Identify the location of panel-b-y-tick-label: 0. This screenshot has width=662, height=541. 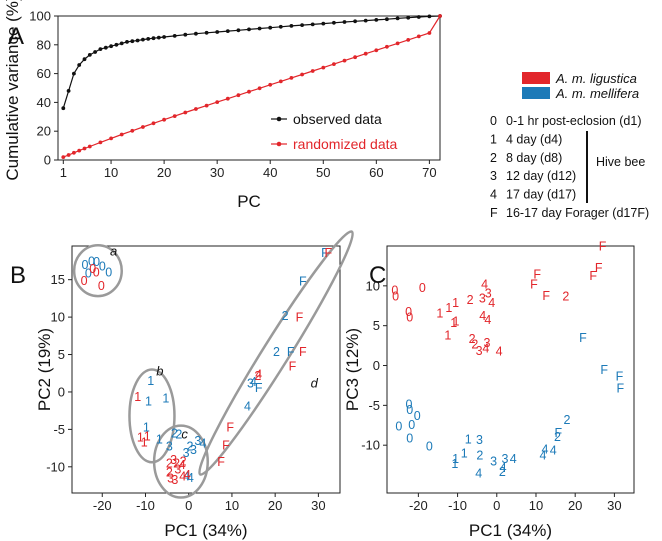
(61, 391).